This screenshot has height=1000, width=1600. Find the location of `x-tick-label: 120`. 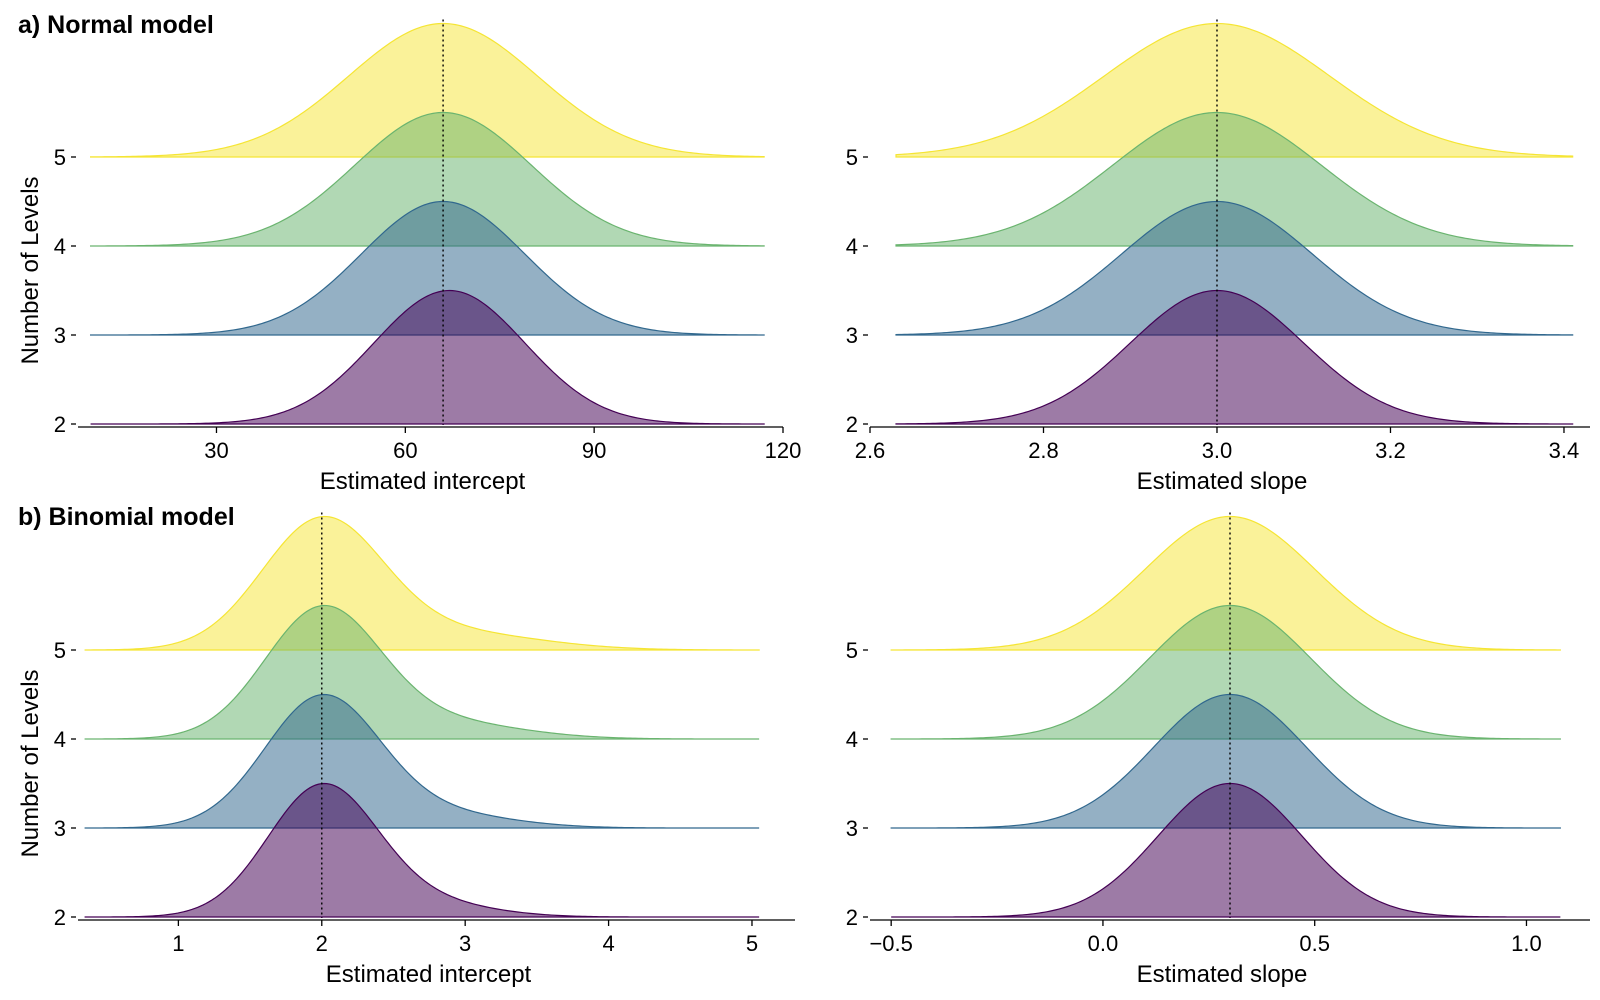

x-tick-label: 120 is located at coordinates (783, 450).